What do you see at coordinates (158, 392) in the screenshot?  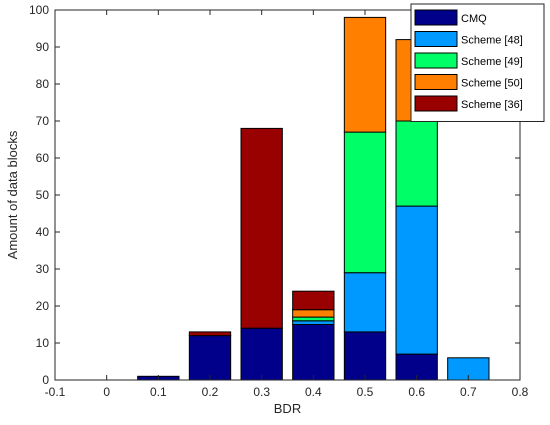 I see `x-tick-label: 0.1` at bounding box center [158, 392].